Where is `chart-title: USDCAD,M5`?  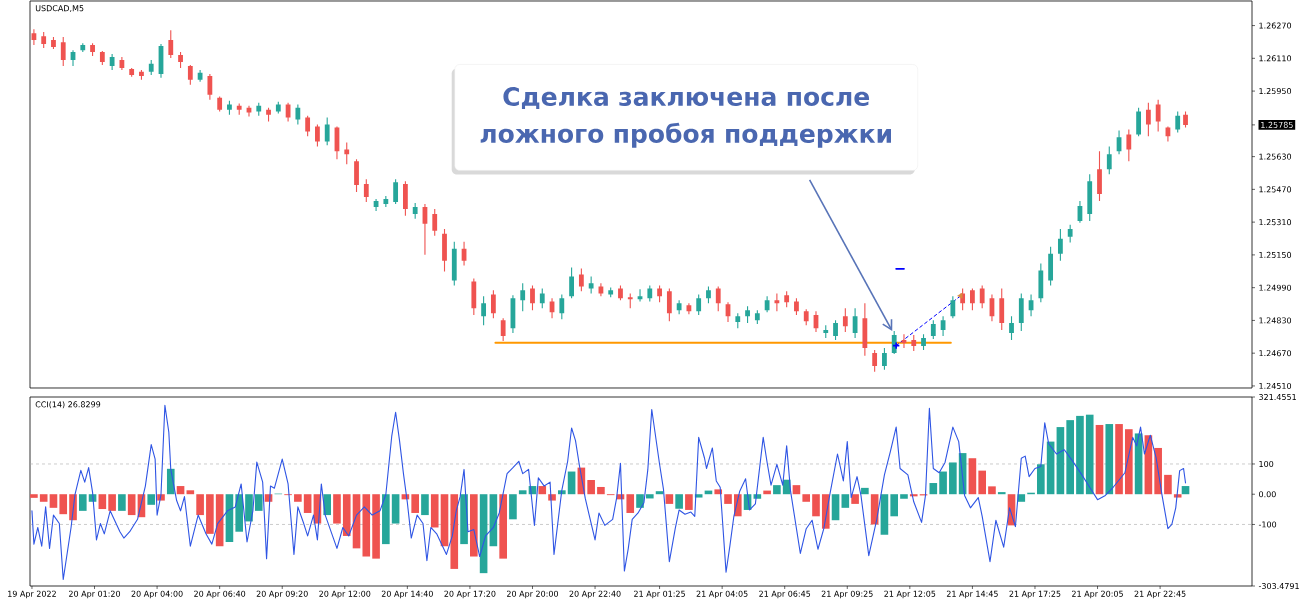 chart-title: USDCAD,M5 is located at coordinates (59, 9).